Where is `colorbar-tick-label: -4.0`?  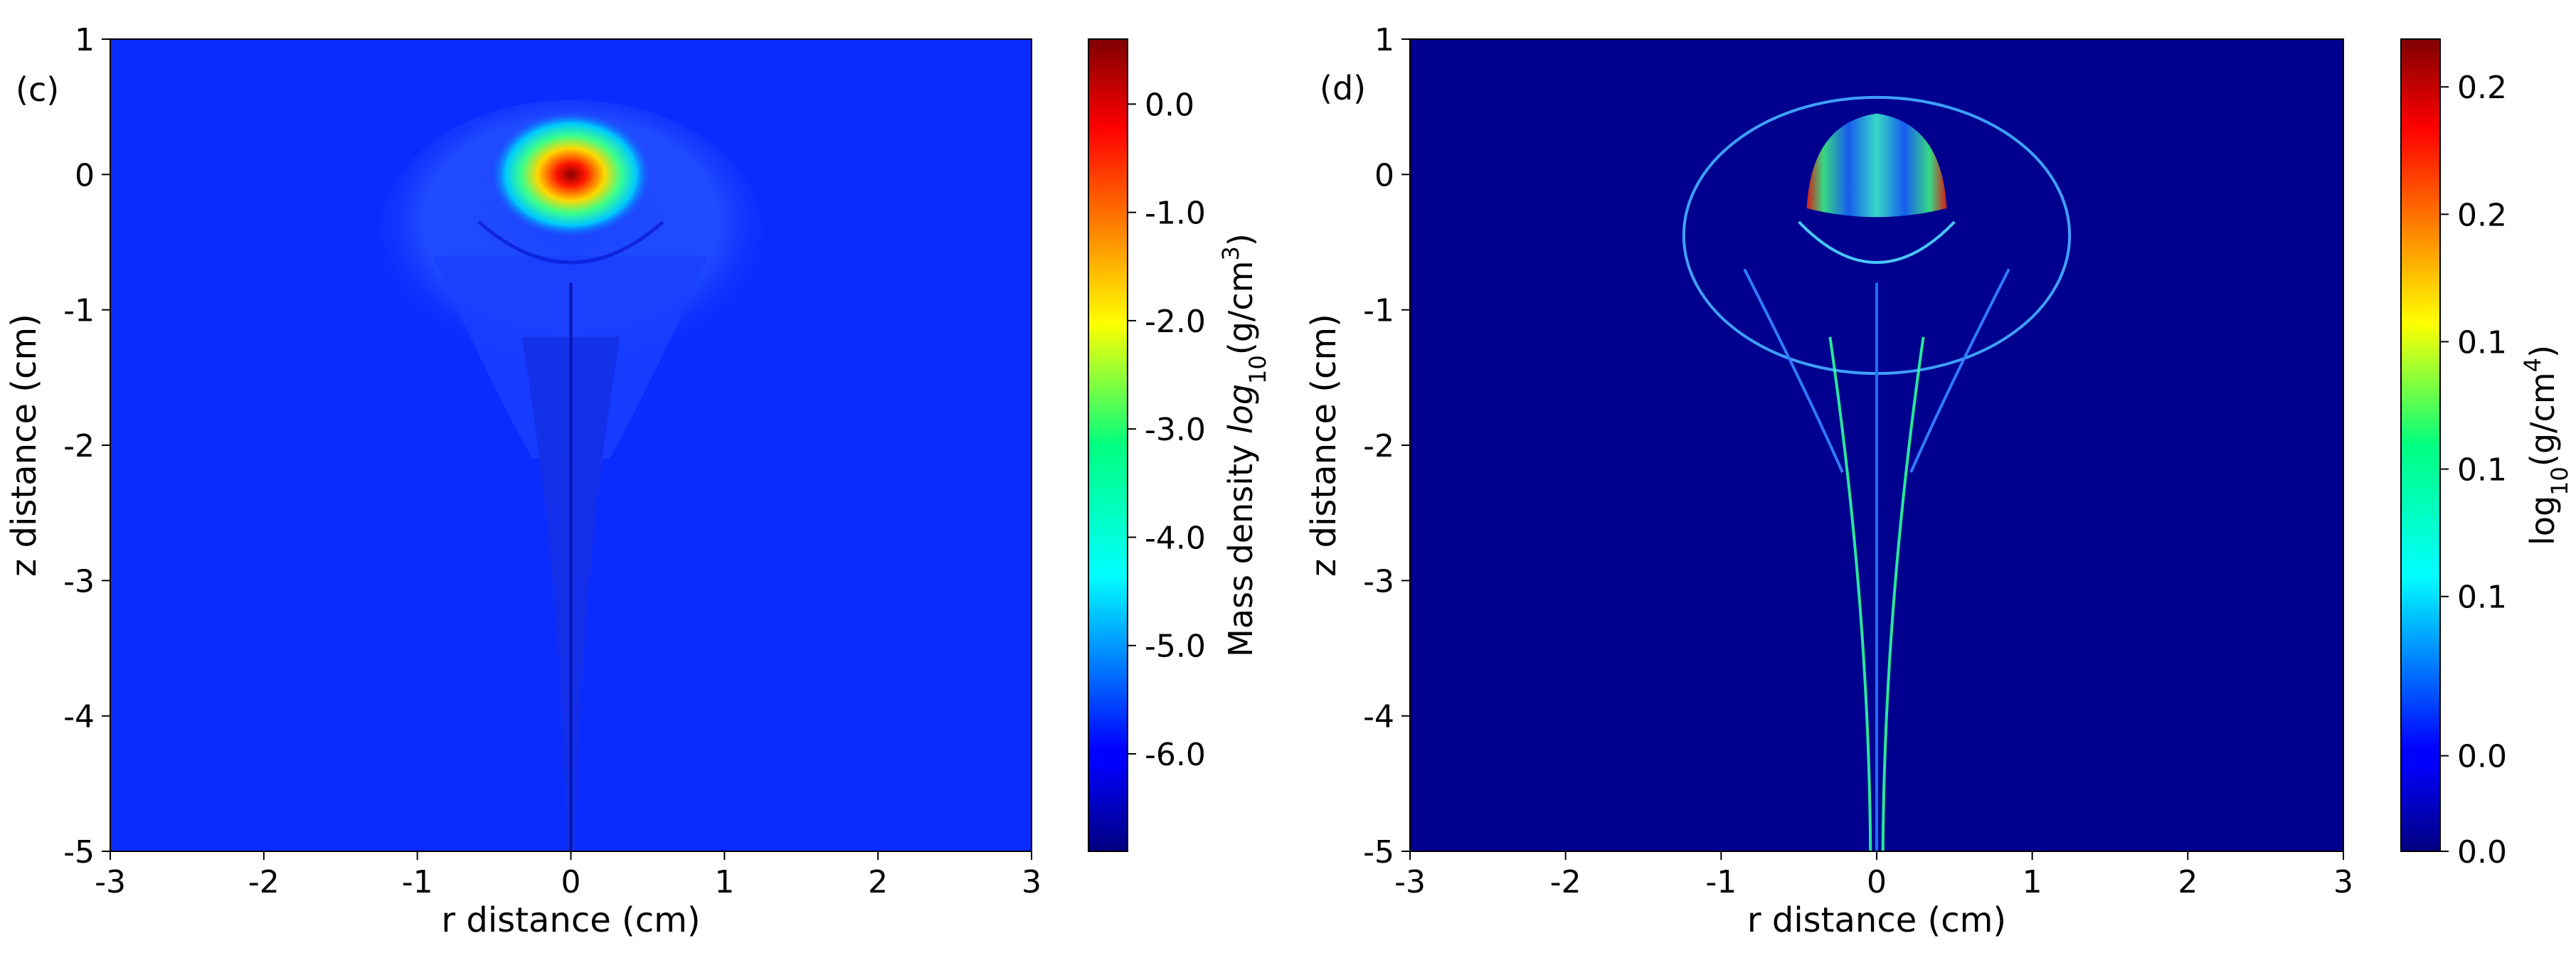 colorbar-tick-label: -4.0 is located at coordinates (1175, 538).